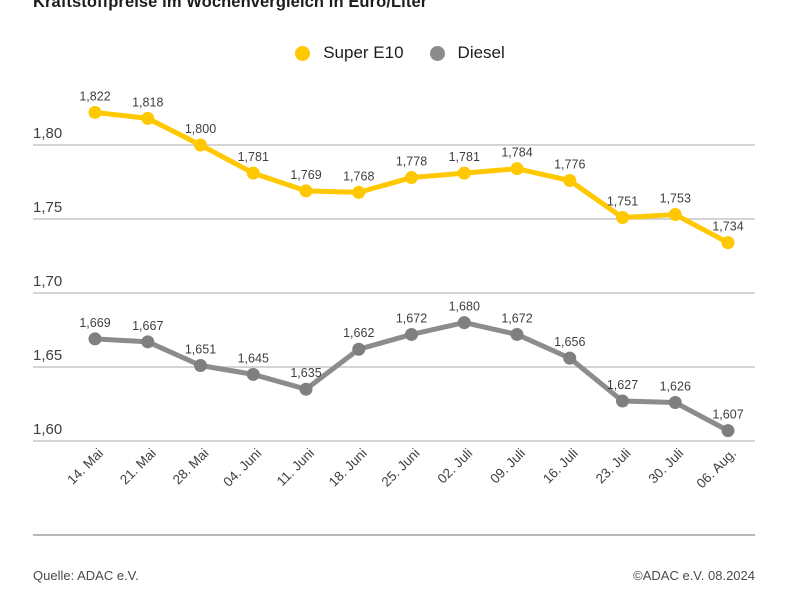  Describe the element at coordinates (622, 385) in the screenshot. I see `data-label: 1,627` at that location.